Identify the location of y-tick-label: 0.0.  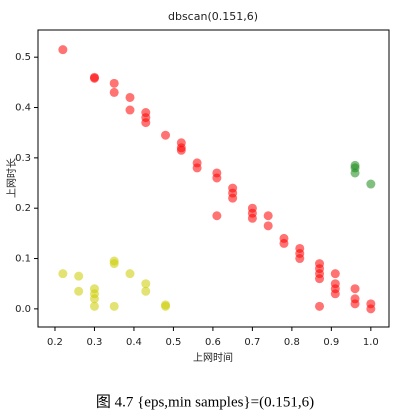
(23, 309).